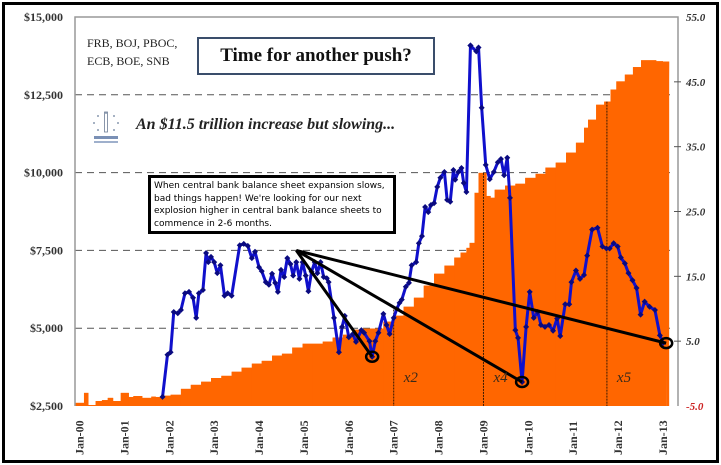 This screenshot has height=465, width=721. Describe the element at coordinates (43, 173) in the screenshot. I see `left-axis-tick-label: $10,000` at that location.